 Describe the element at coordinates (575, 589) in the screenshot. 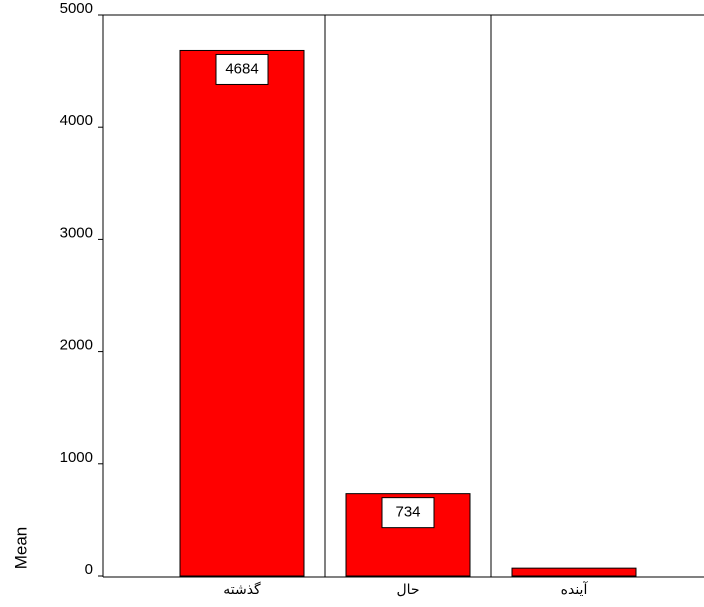

I see `x-tick-label: آینده` at that location.